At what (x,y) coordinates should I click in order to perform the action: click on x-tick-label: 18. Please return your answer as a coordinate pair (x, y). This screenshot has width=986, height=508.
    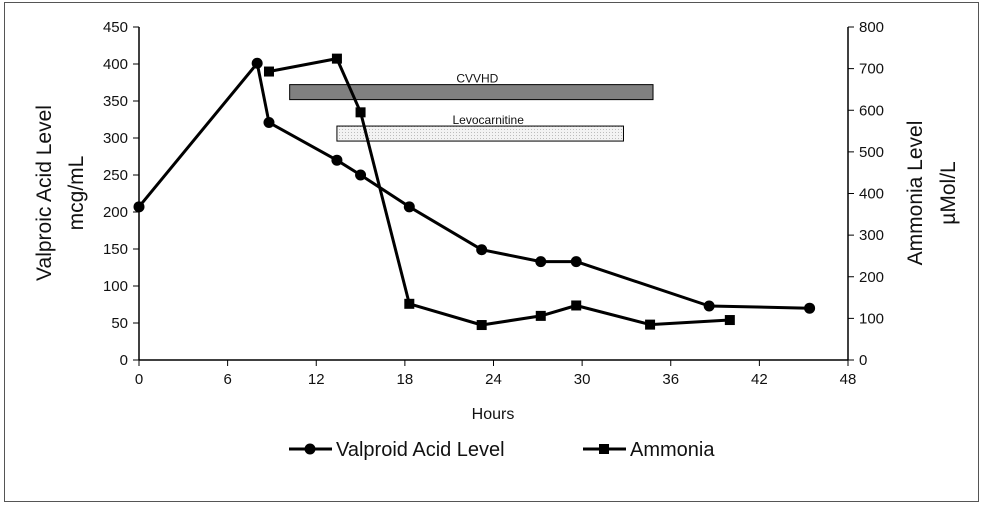
    Looking at the image, I should click on (405, 379).